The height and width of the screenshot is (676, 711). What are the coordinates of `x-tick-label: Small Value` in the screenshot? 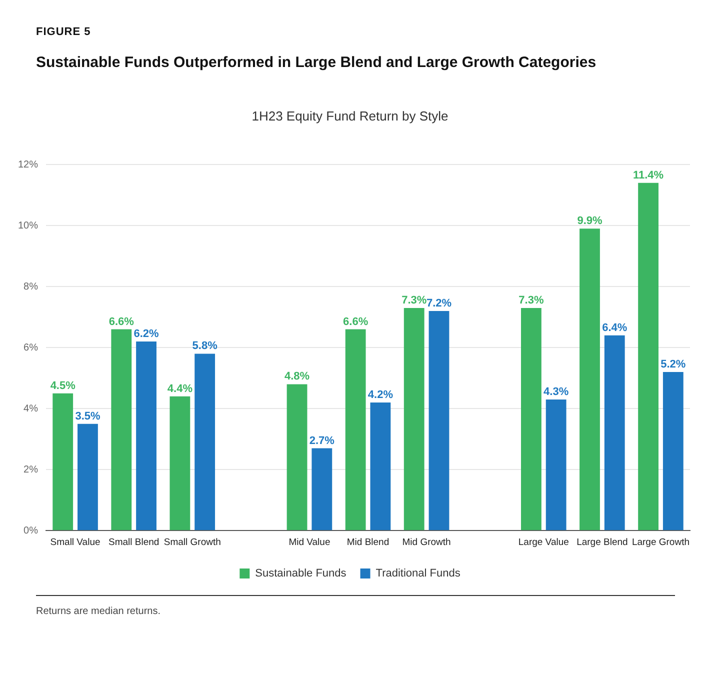 It's located at (75, 542).